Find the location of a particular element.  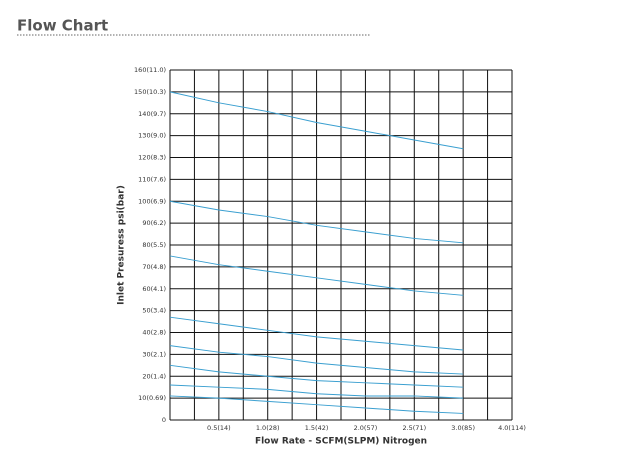

x-tick-label: 0.5(14) is located at coordinates (219, 428).